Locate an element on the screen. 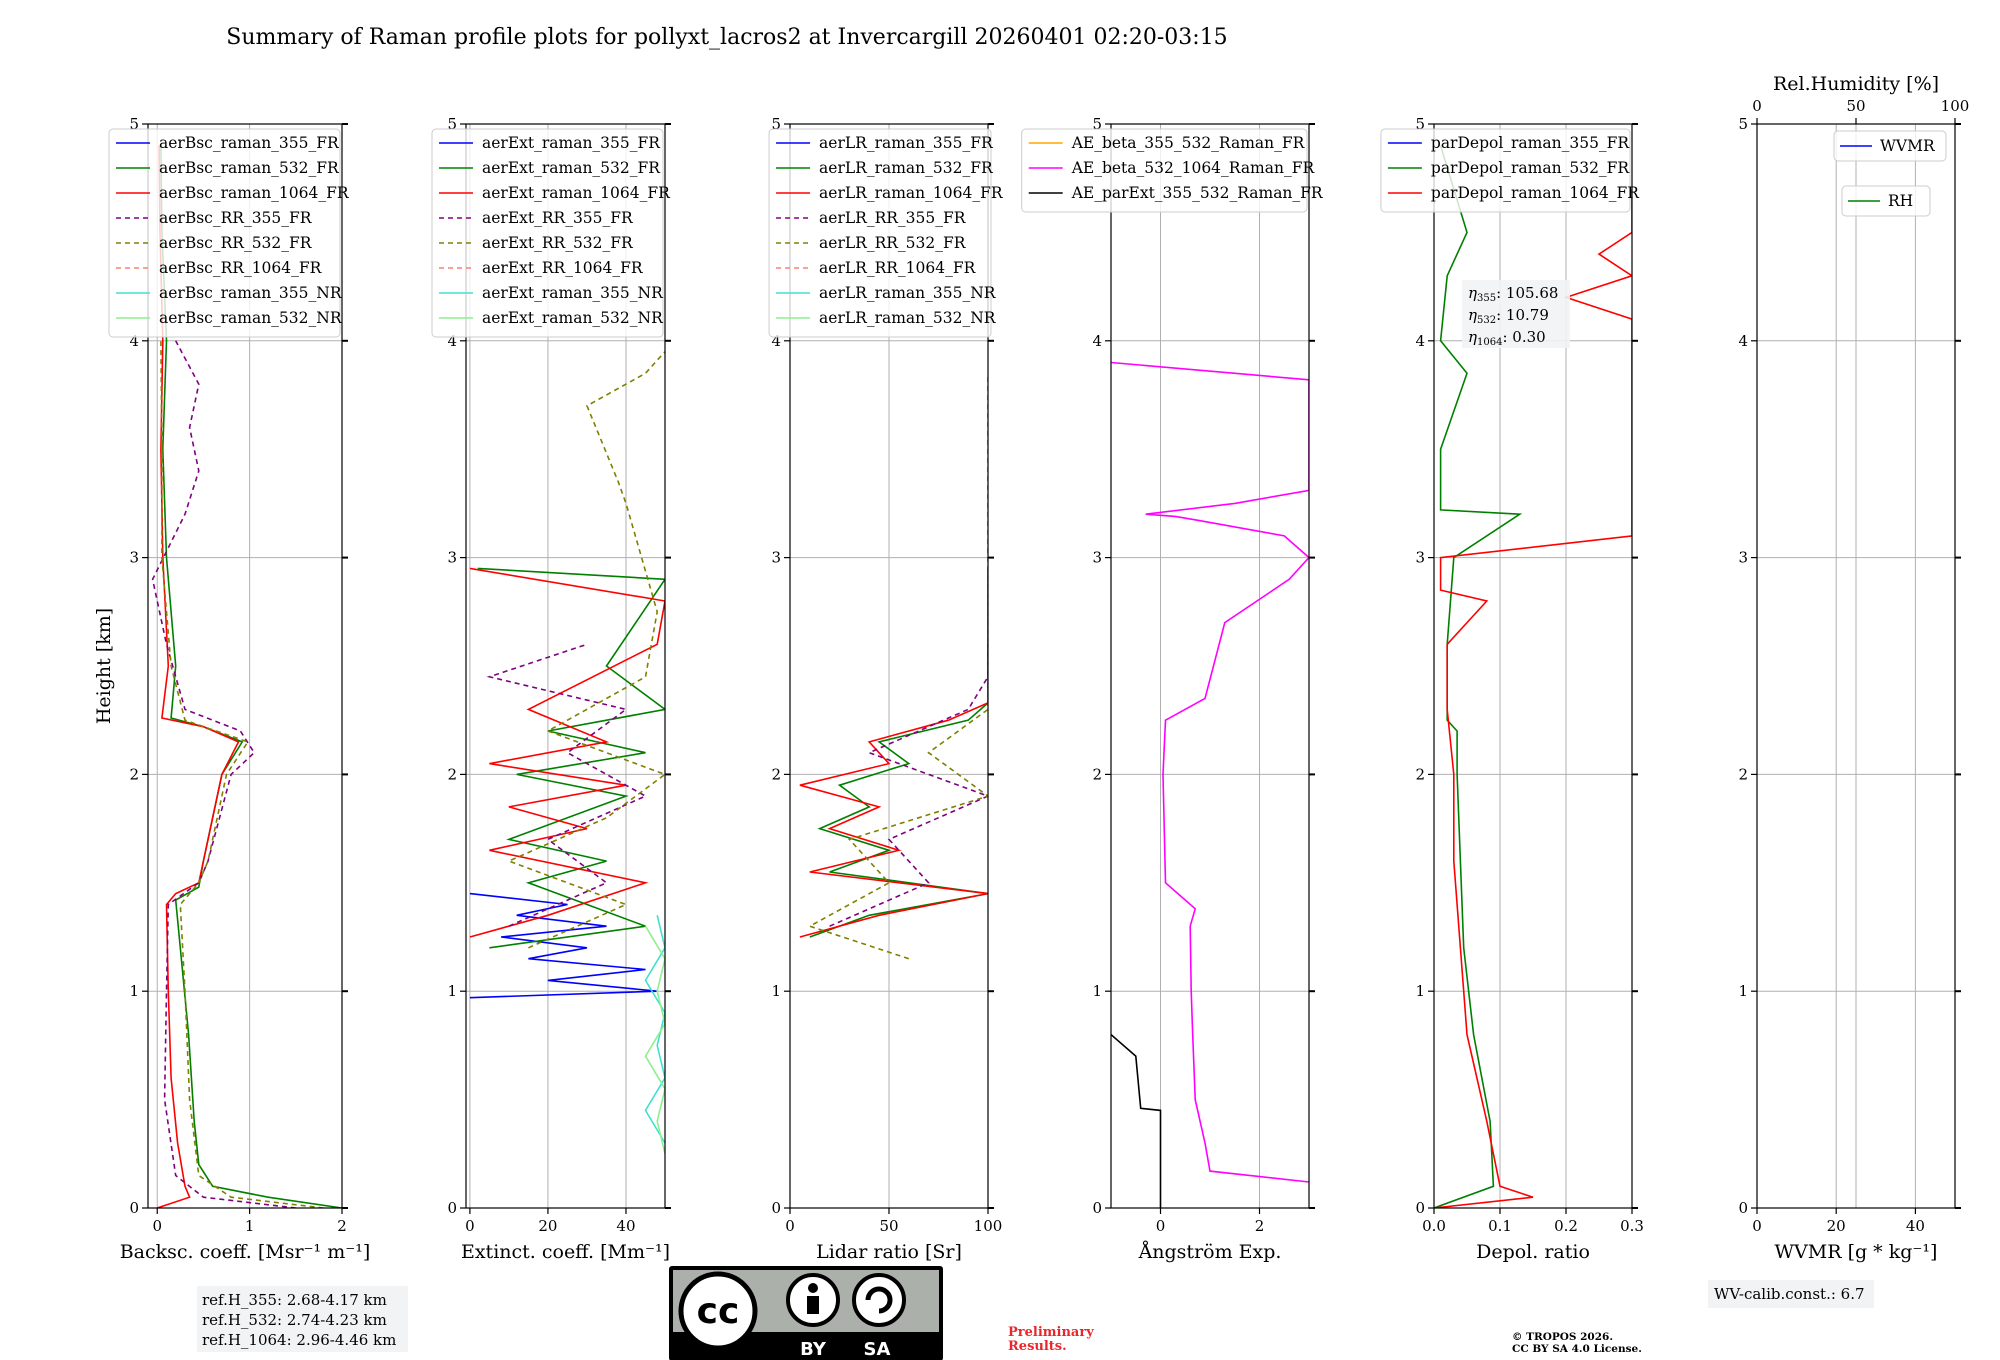  legend-label: AE_parExt_355_532_Raman_FR is located at coordinates (1197, 193).